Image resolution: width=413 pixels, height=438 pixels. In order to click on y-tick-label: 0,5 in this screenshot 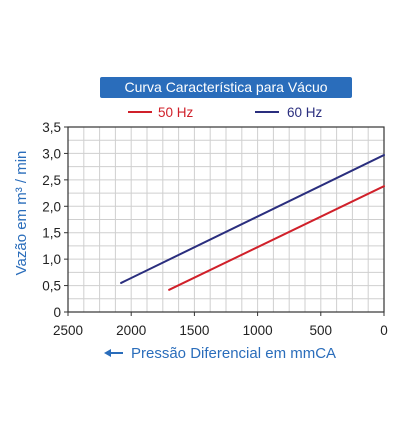, I will do `click(51, 286)`.